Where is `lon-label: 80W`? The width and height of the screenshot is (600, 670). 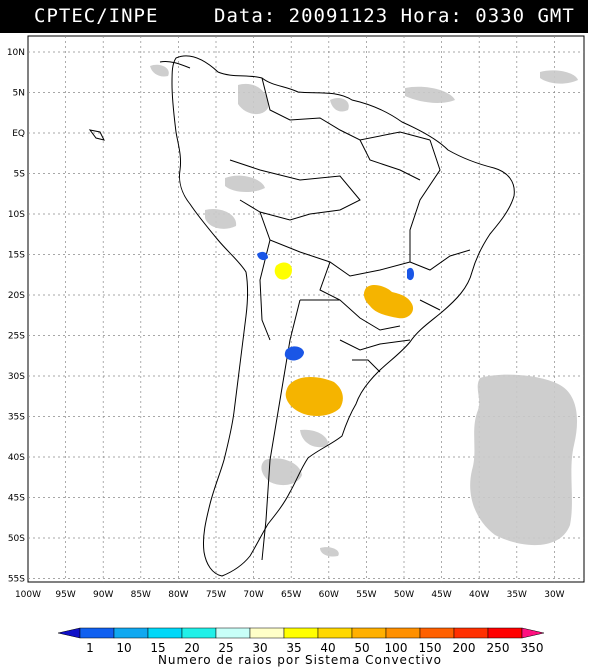
lon-label: 80W is located at coordinates (178, 595).